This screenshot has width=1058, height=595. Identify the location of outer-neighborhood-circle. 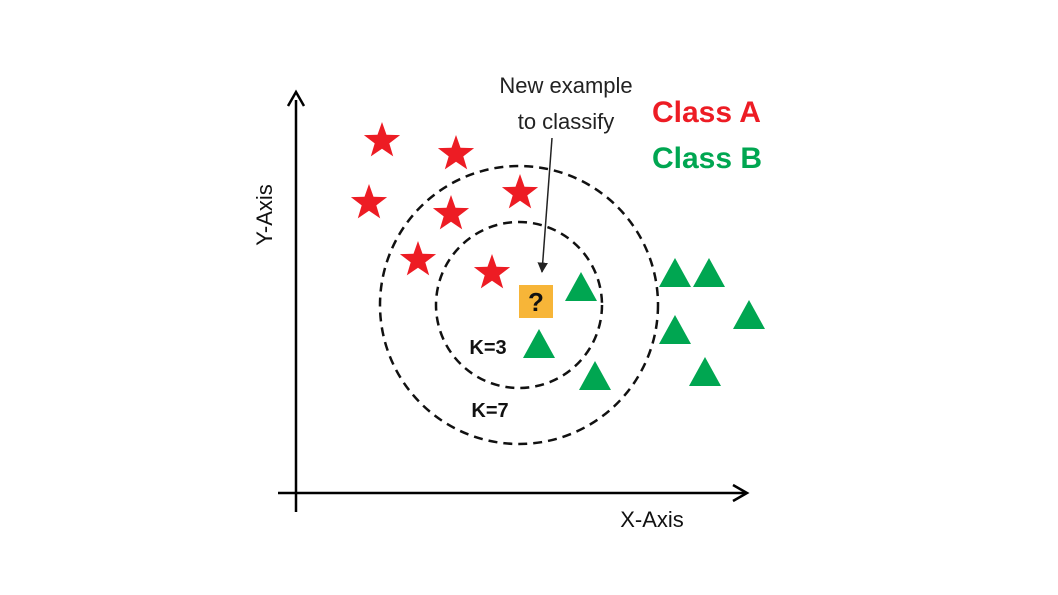
(519, 305).